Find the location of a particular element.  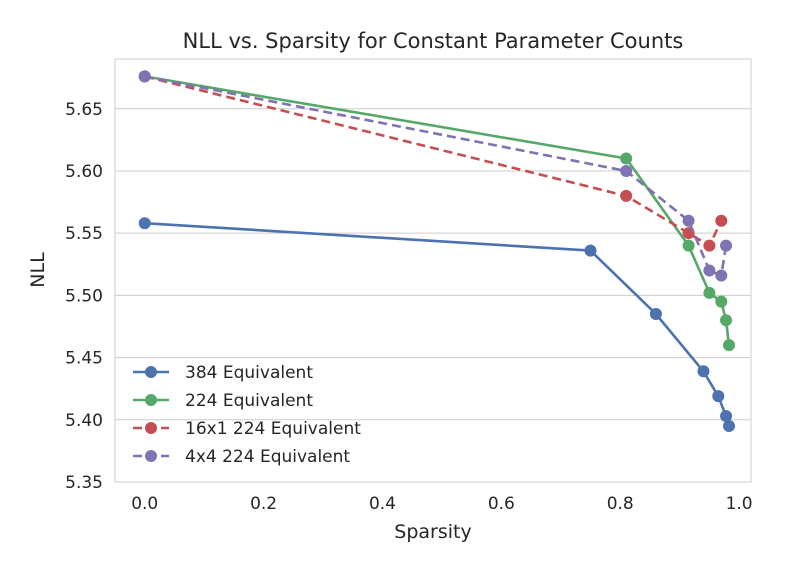

legend-label: 4x4 224 Equivalent is located at coordinates (267, 457).